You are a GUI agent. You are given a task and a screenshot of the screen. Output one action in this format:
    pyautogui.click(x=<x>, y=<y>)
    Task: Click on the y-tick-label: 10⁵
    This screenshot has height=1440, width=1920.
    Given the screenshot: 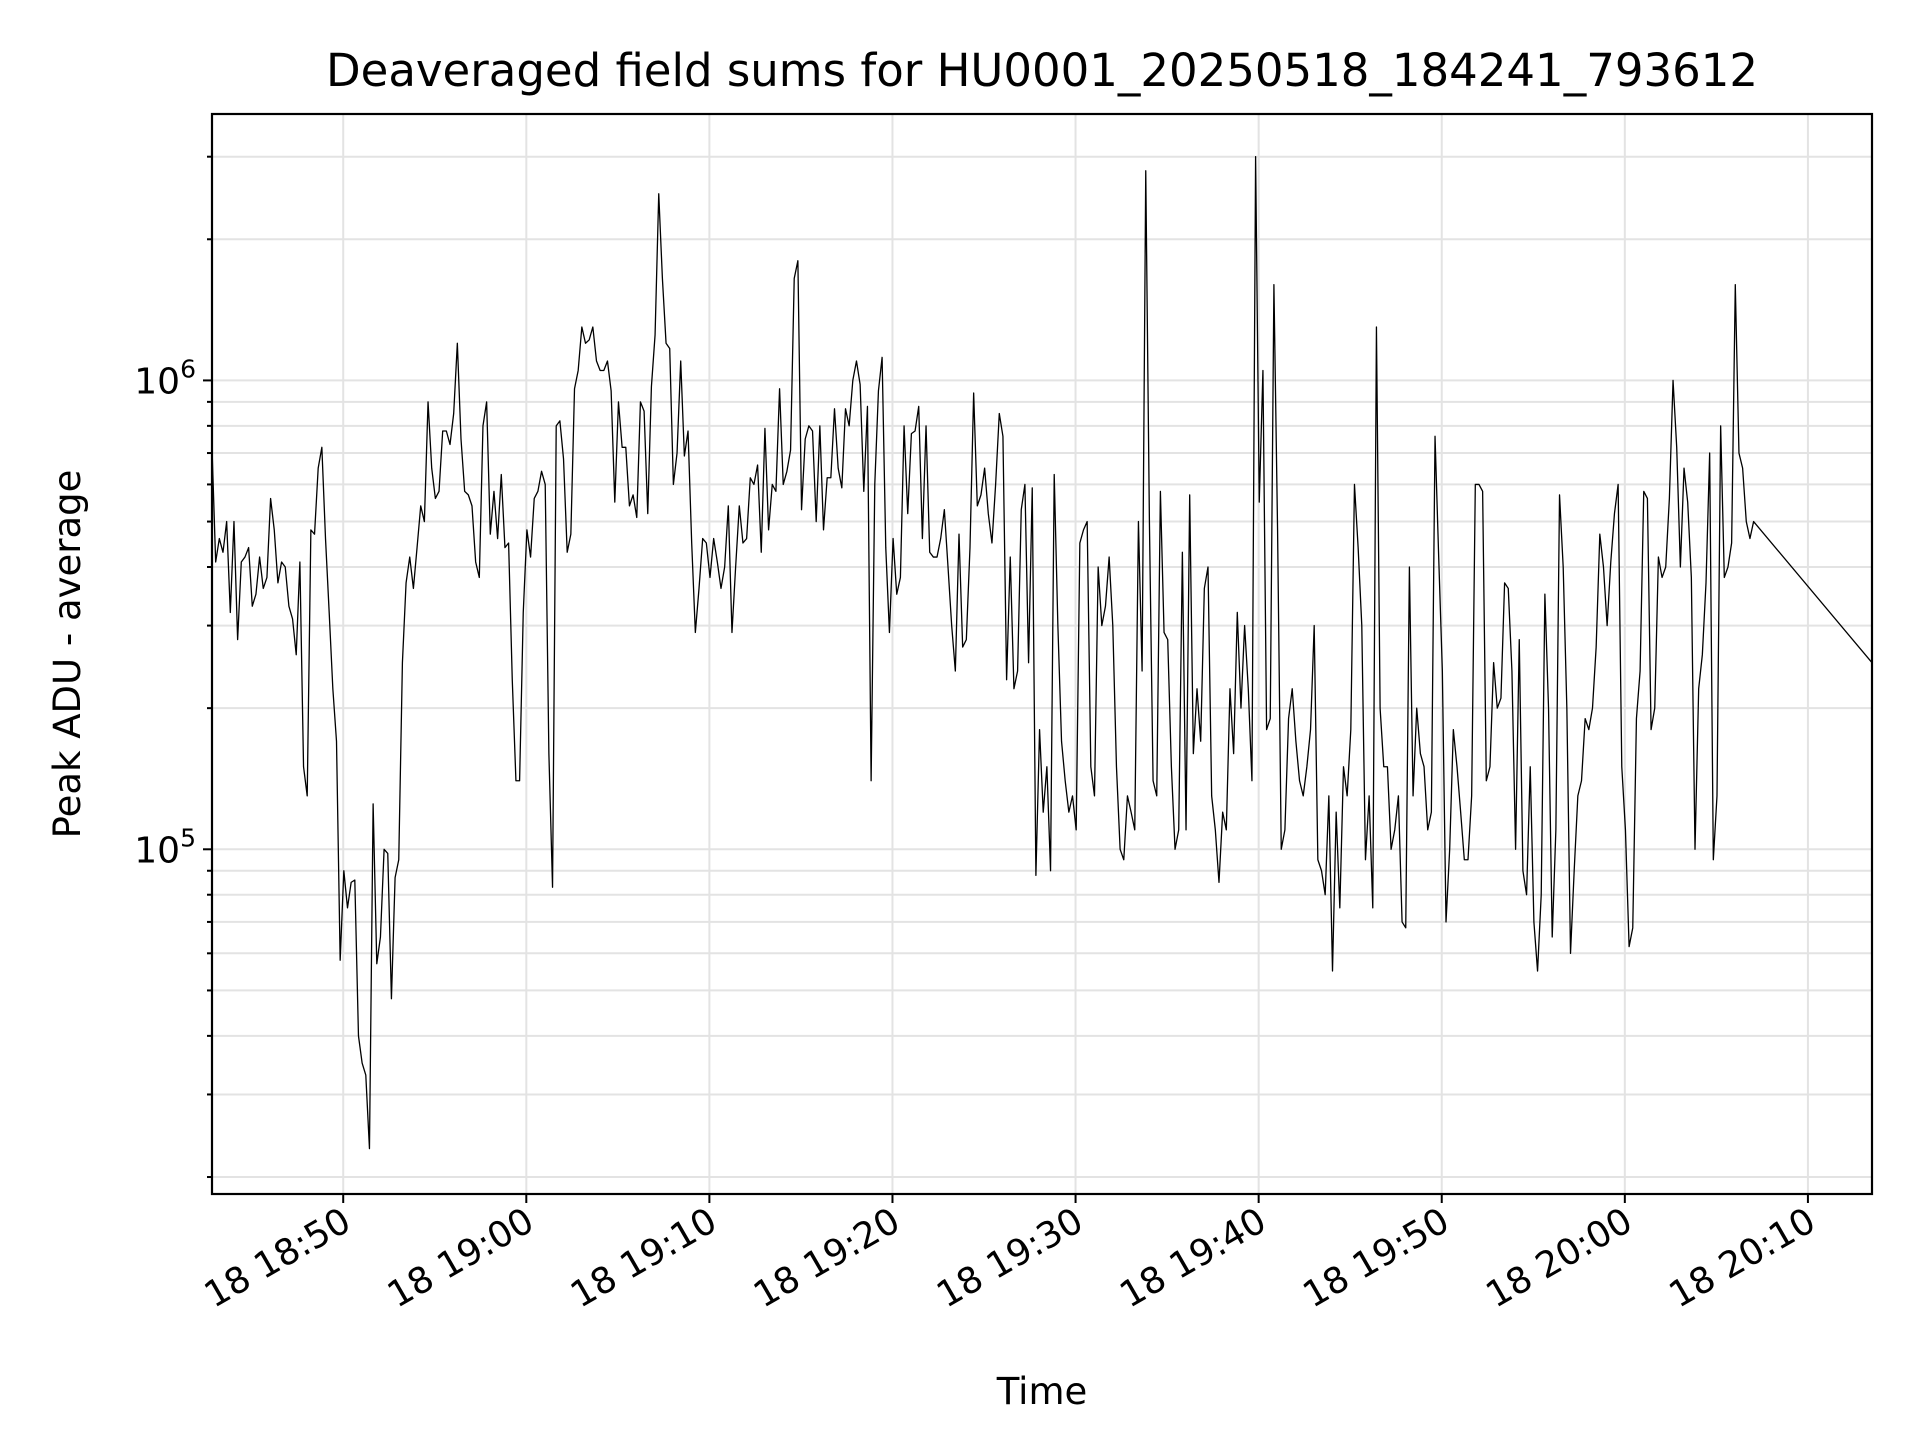 What is the action you would take?
    pyautogui.click(x=165, y=847)
    